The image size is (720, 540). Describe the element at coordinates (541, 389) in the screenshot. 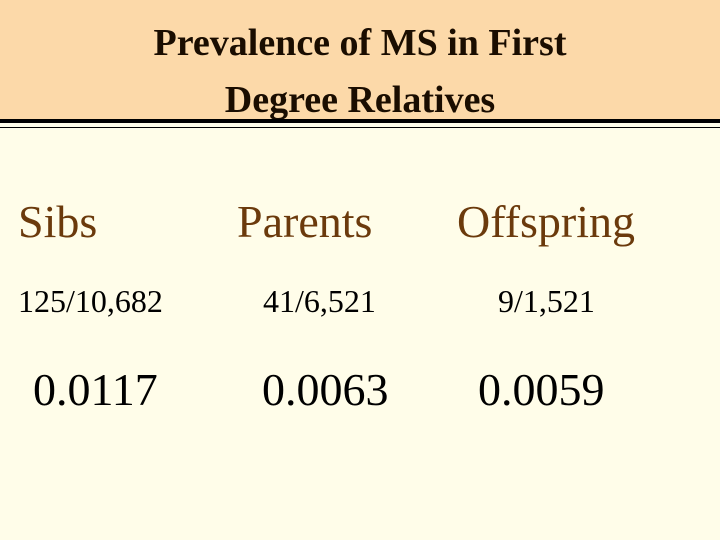

I see `table-cell: 0.0059` at that location.